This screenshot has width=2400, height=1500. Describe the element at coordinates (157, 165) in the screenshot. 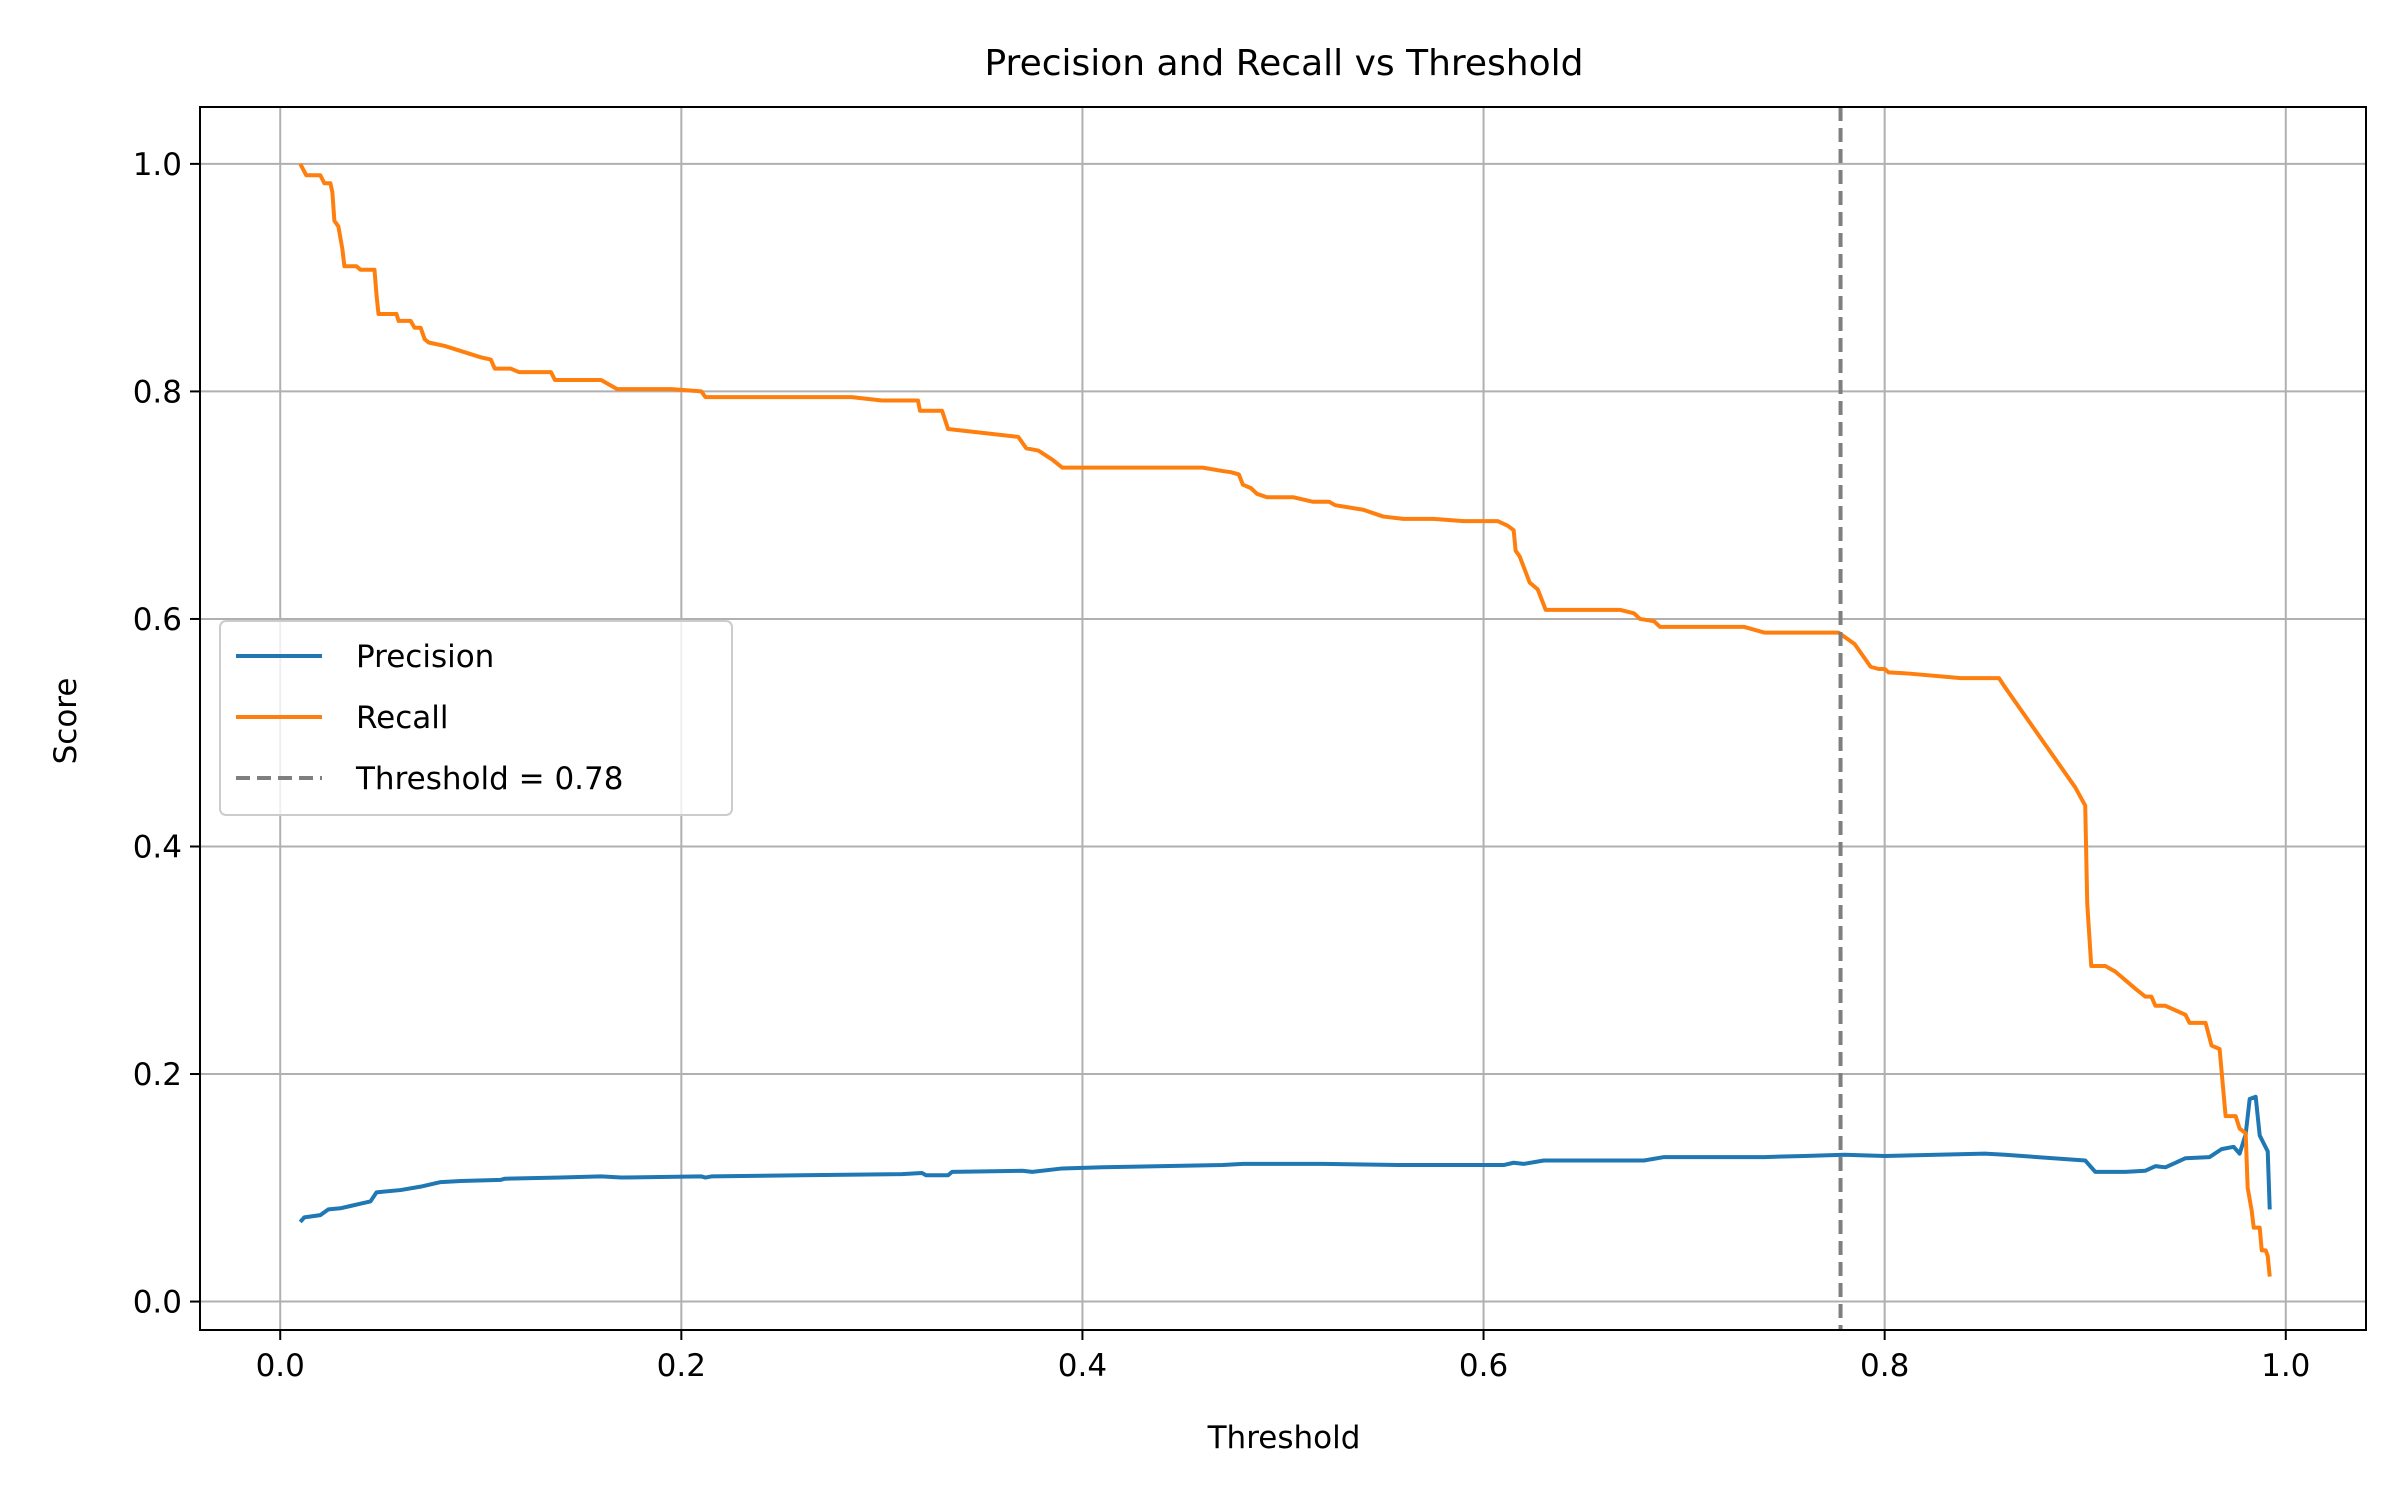

I see `y-tick-label: 1.0` at that location.